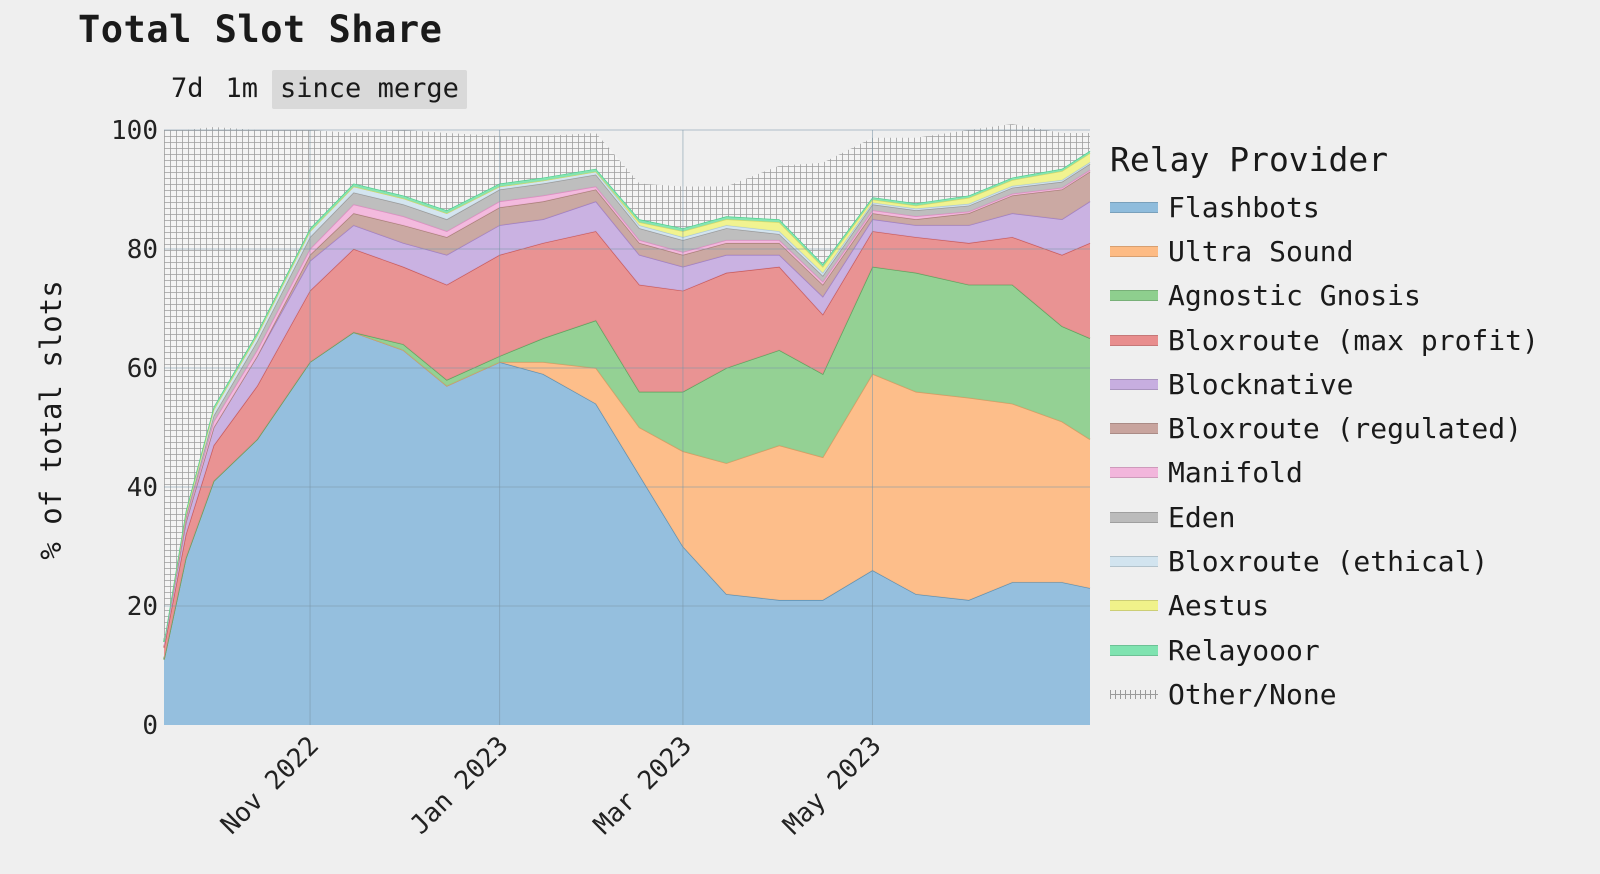 Image resolution: width=1600 pixels, height=874 pixels. I want to click on legend-item-eden: Eden, so click(1324, 517).